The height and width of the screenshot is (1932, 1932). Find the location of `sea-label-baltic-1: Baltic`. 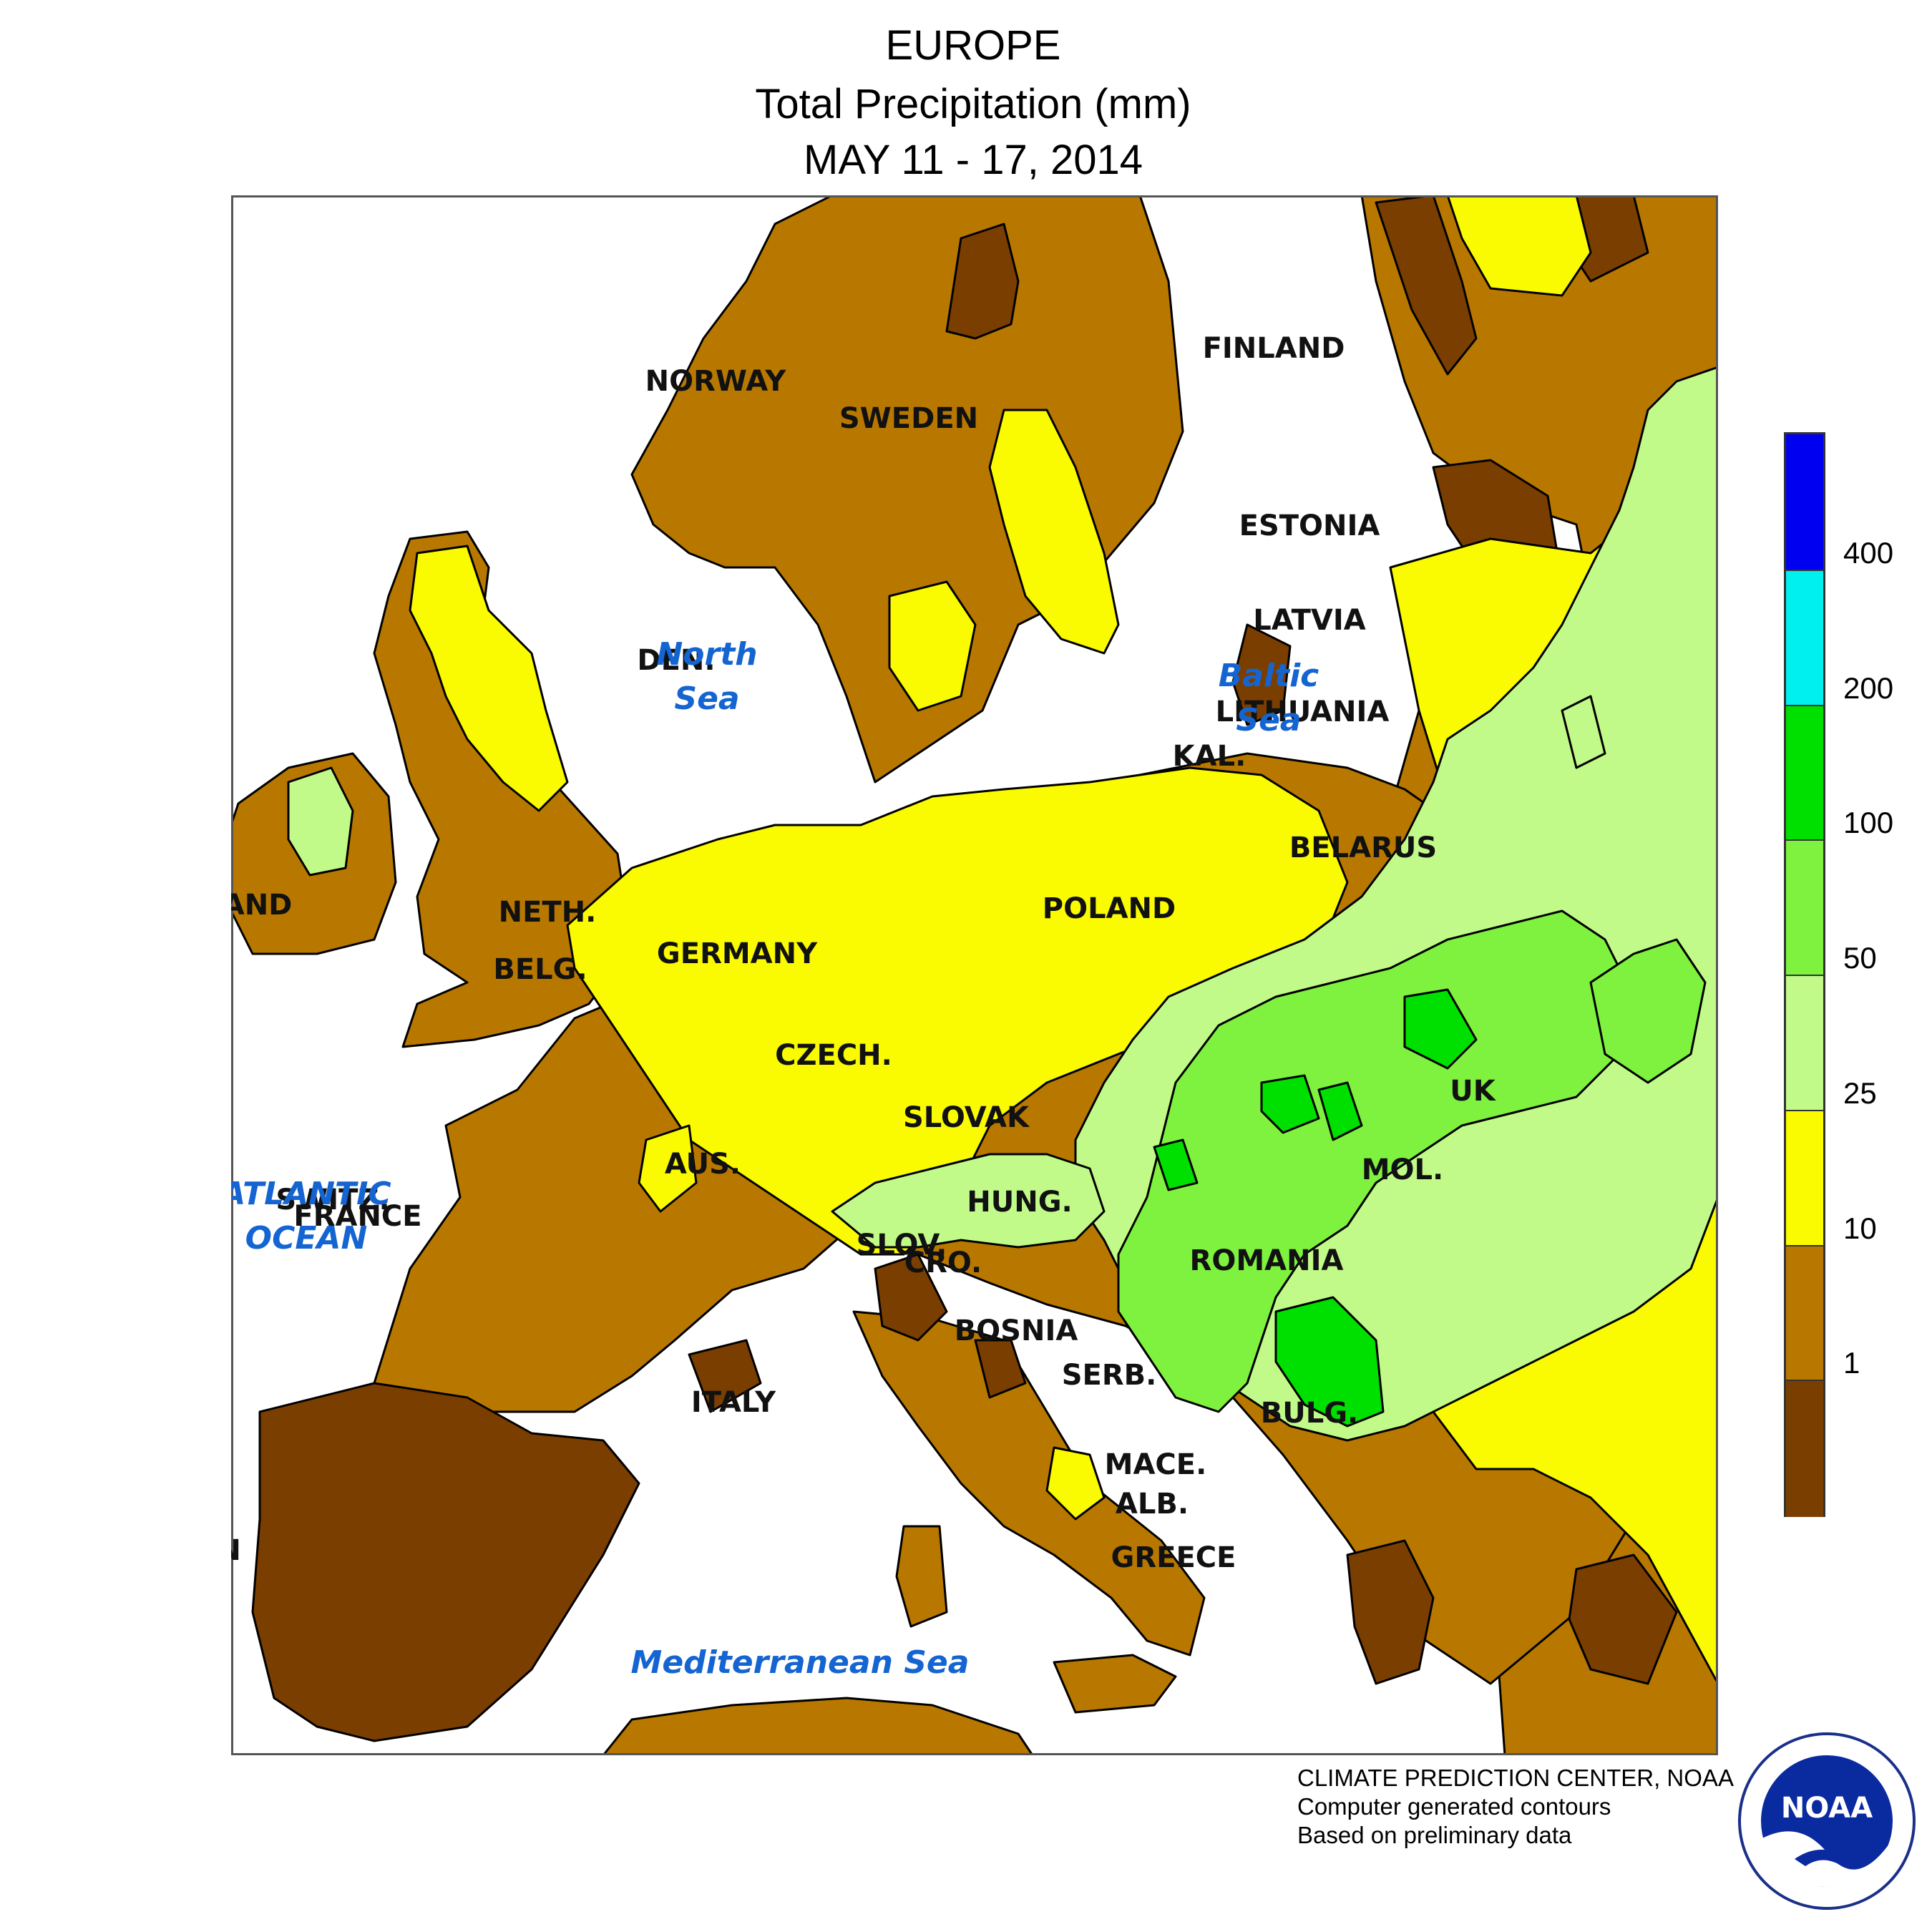

sea-label-baltic-1: Baltic is located at coordinates (1269, 676).